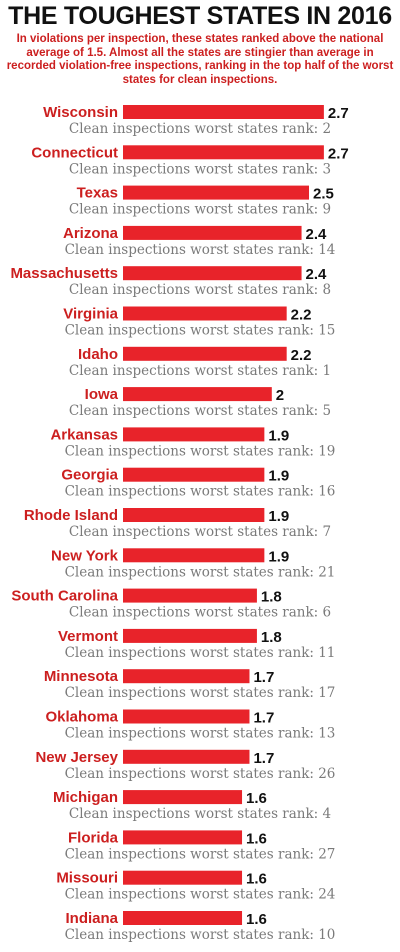  Describe the element at coordinates (98, 354) in the screenshot. I see `state-label: Idaho` at that location.